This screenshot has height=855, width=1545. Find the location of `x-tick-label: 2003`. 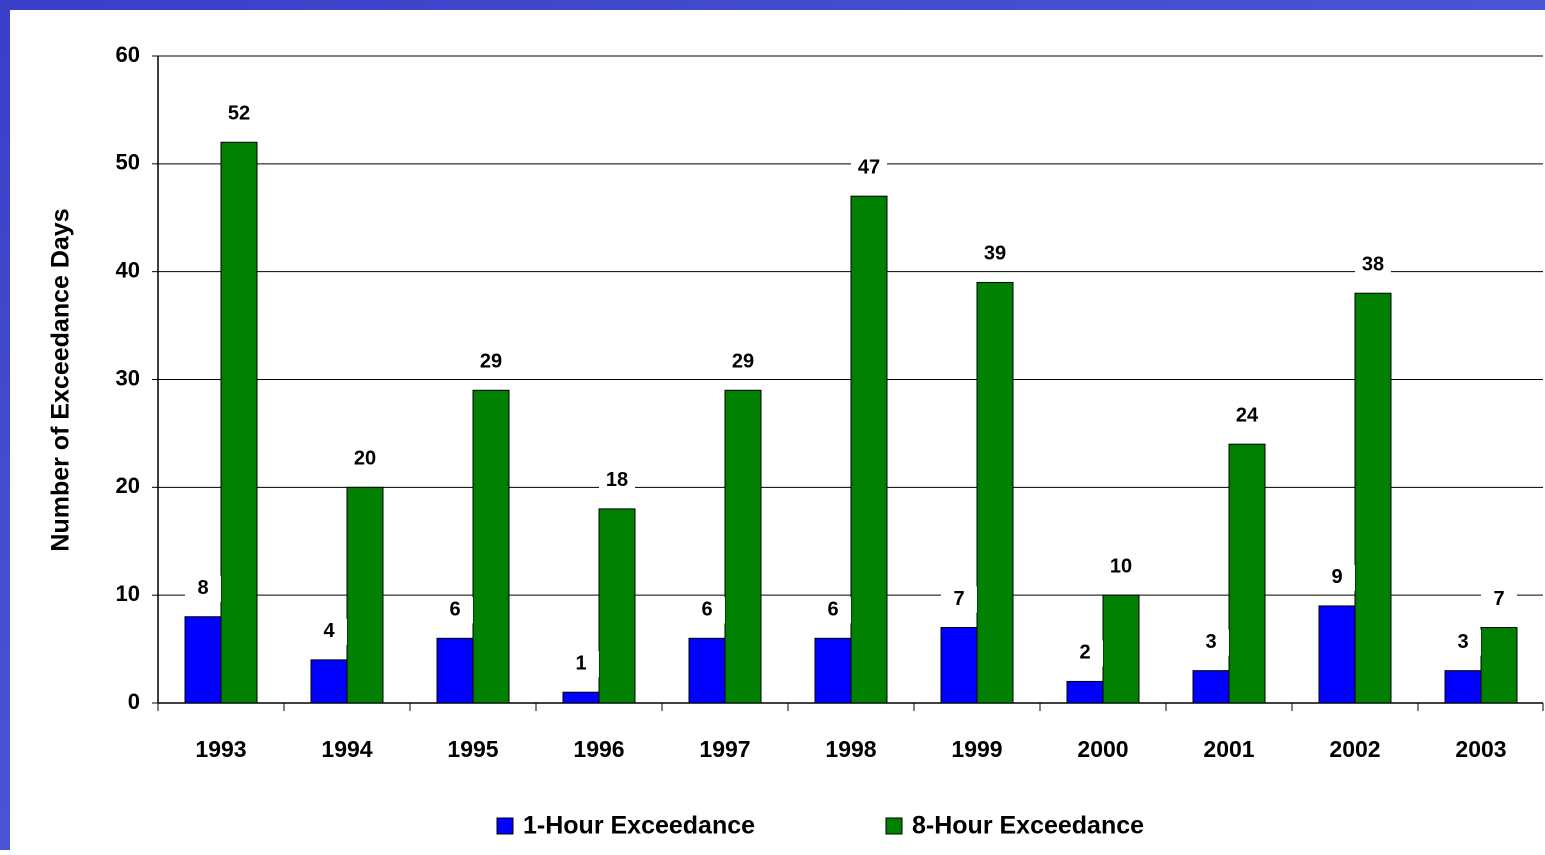

x-tick-label: 2003 is located at coordinates (1480, 749).